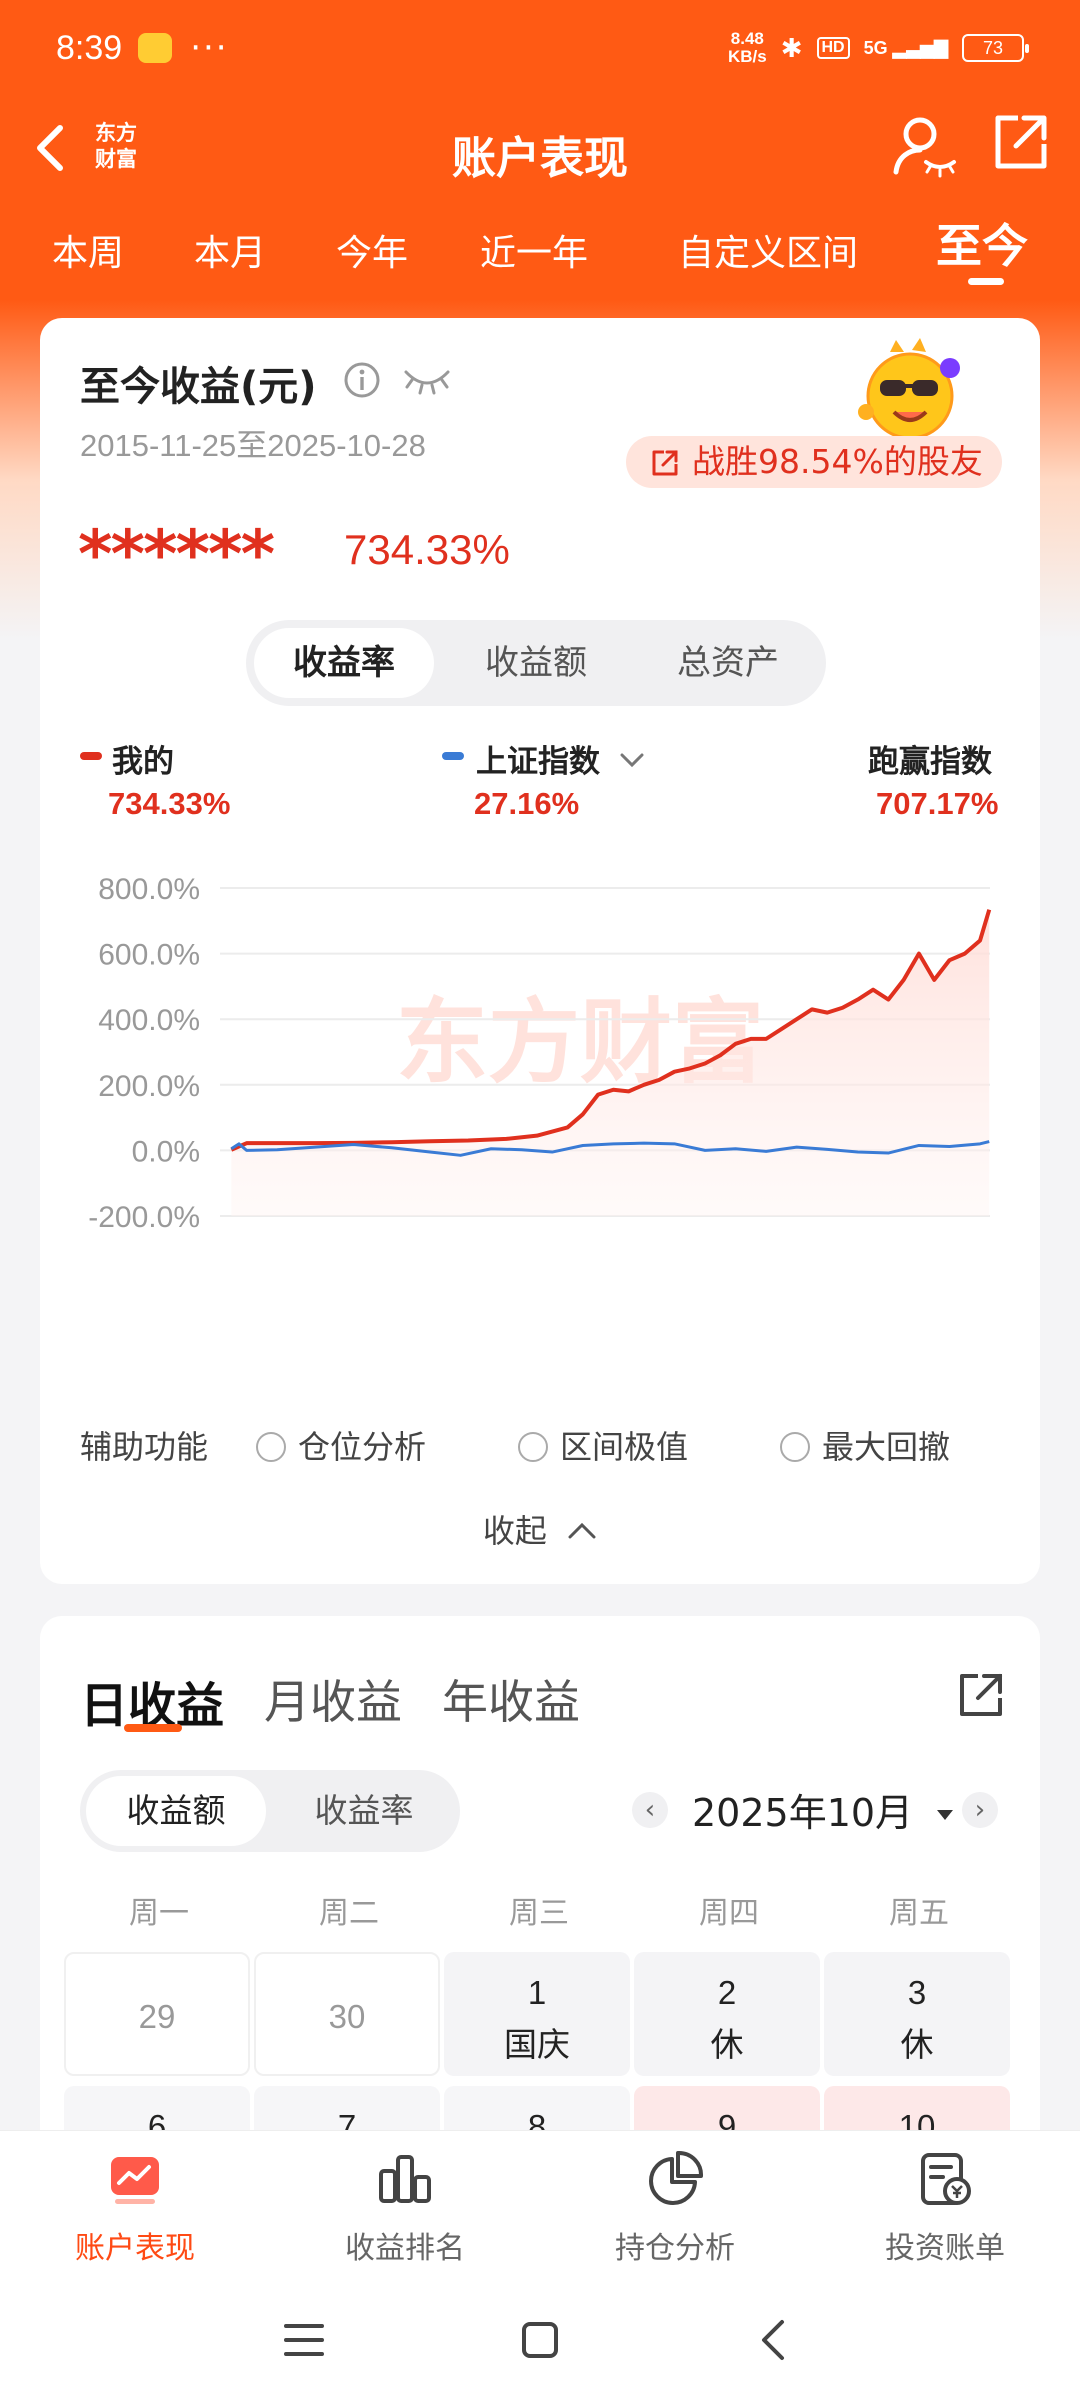 The height and width of the screenshot is (2400, 1080). What do you see at coordinates (341, 1445) in the screenshot?
I see `aux-option-position: 仓位分析` at bounding box center [341, 1445].